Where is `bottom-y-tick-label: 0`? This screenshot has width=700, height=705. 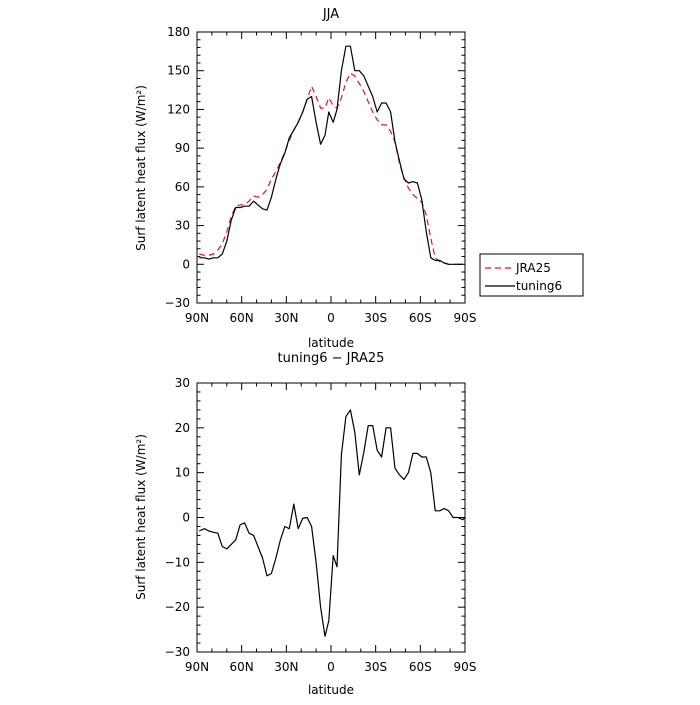
bottom-y-tick-label: 0 is located at coordinates (186, 518).